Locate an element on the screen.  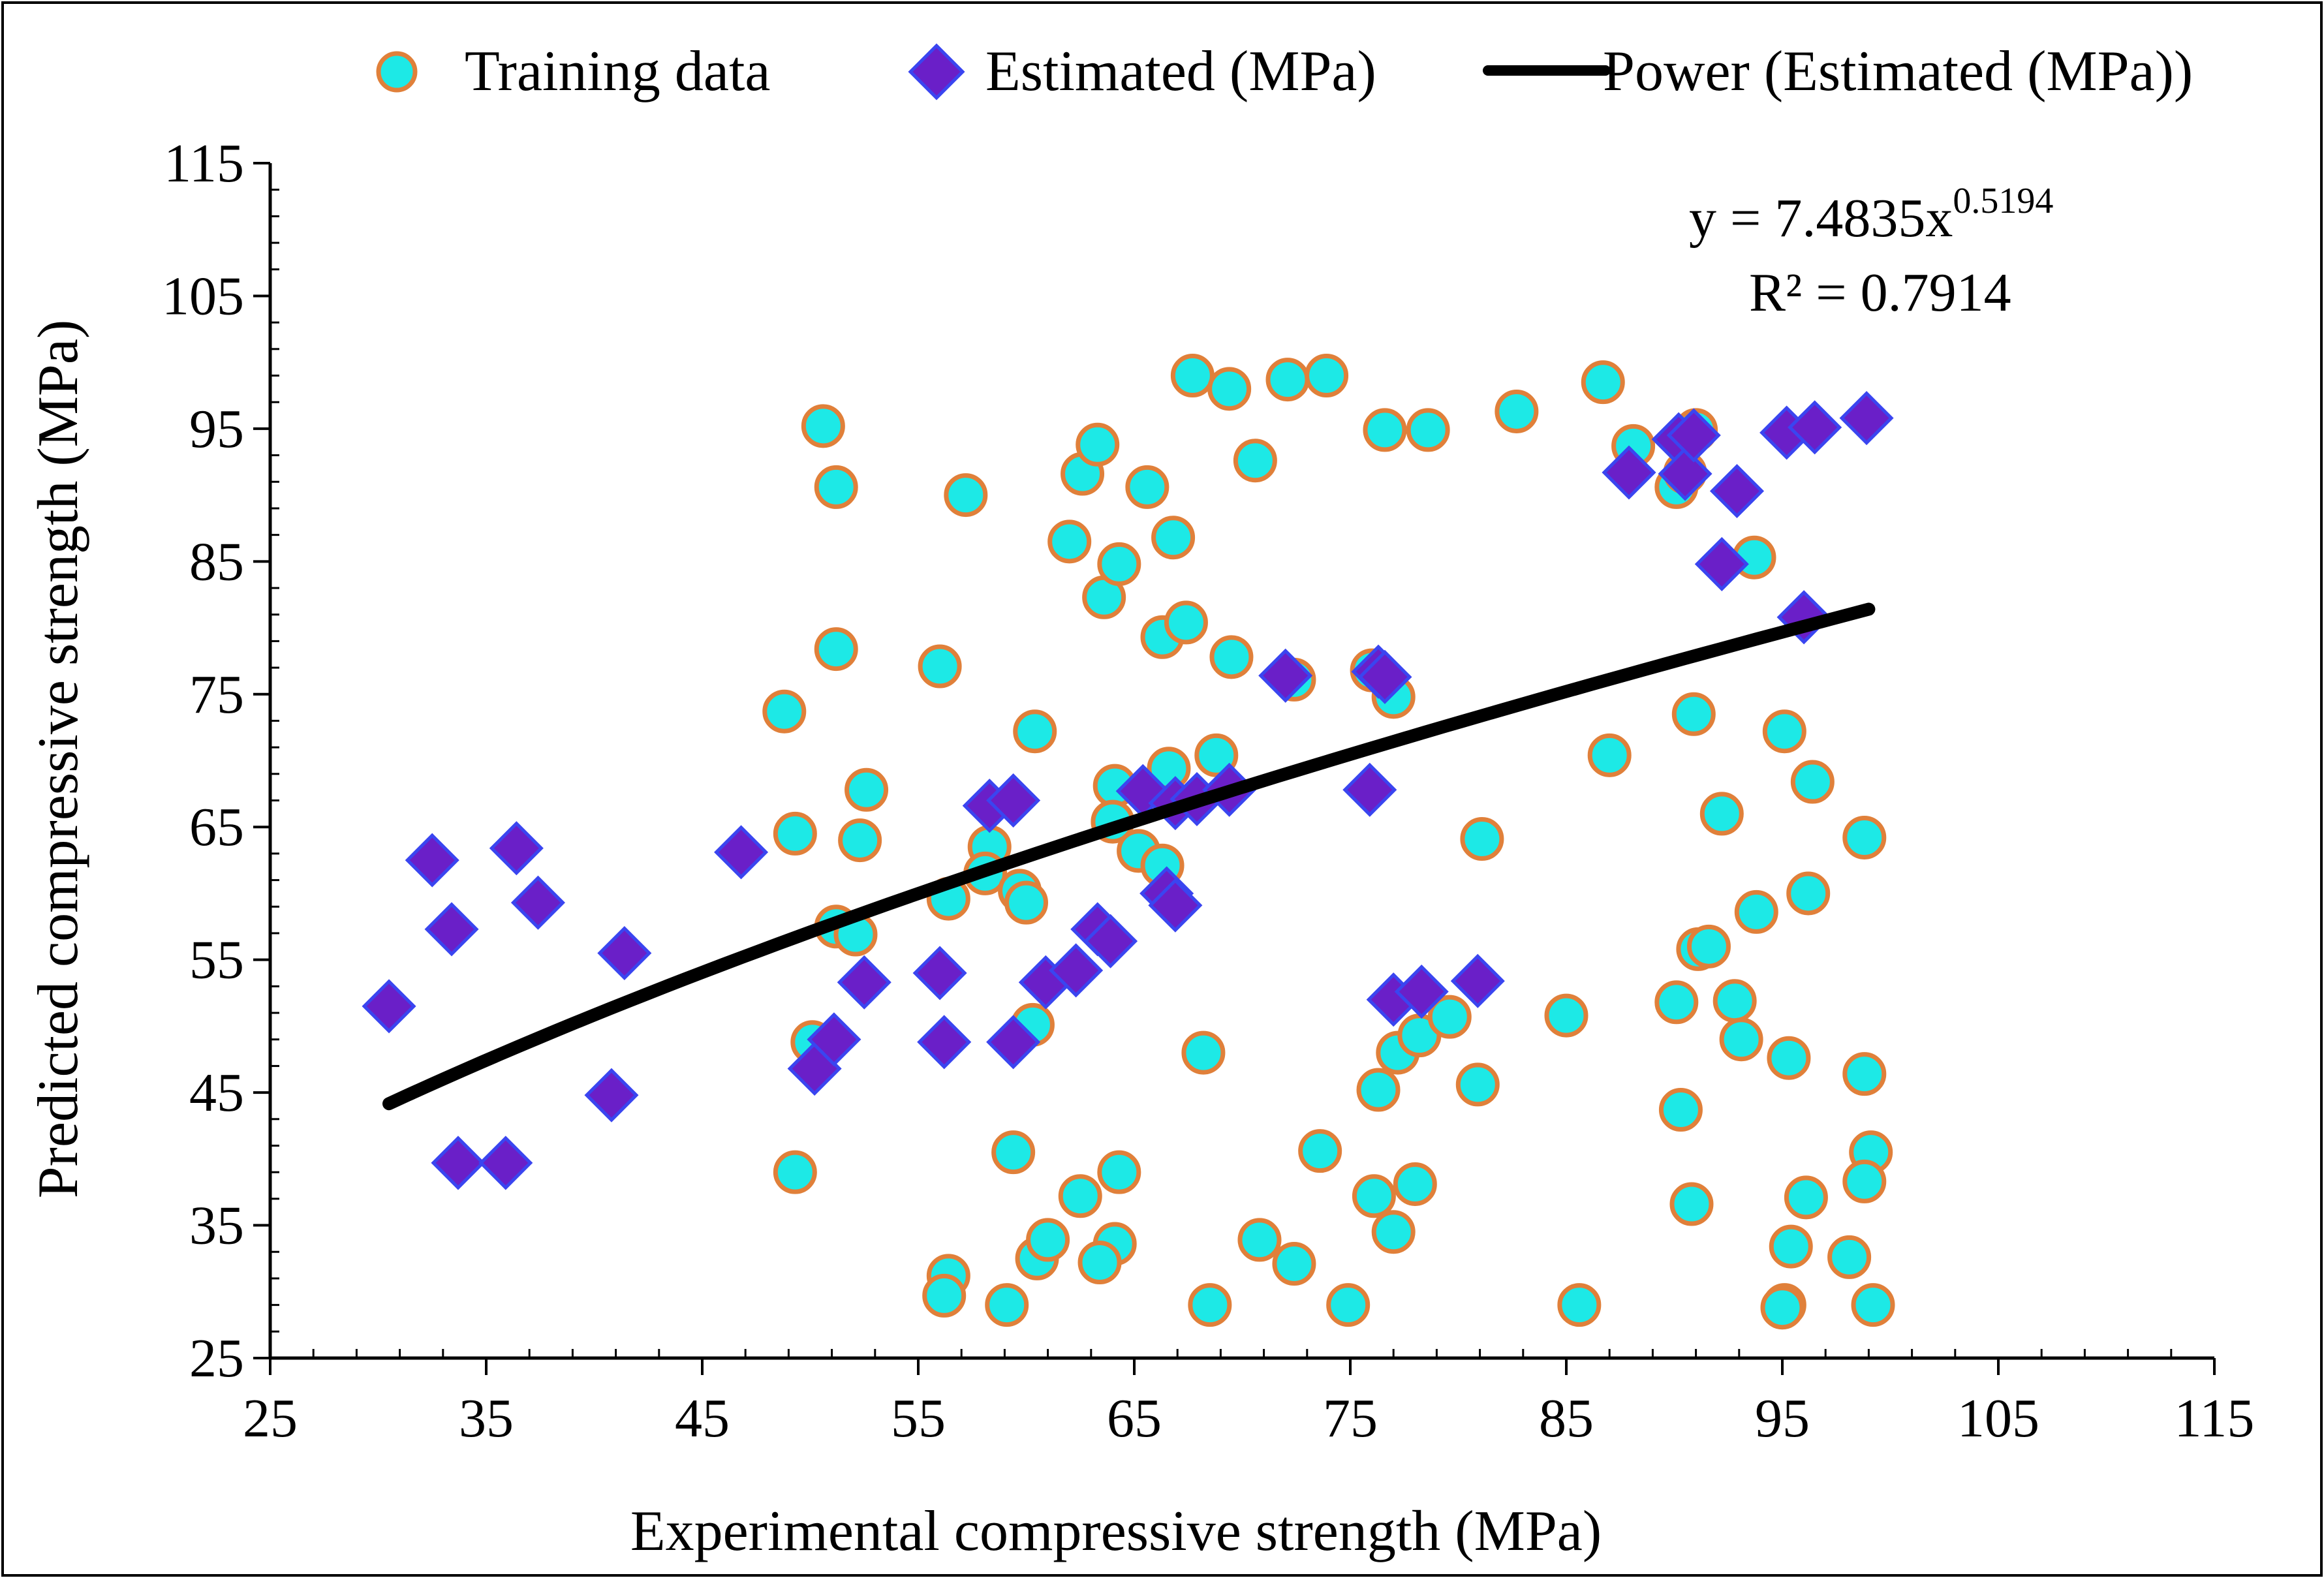
legend-trendline-label: Power (Estimated (MPa)) is located at coordinates (1898, 72).